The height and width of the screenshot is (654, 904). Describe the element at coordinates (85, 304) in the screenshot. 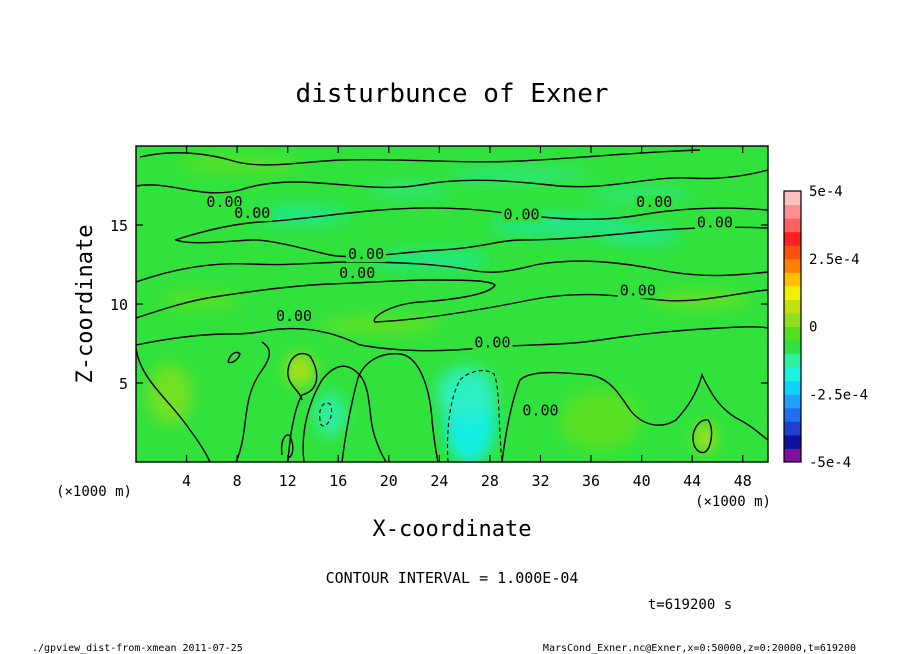

I see `y-axis-label: Z-coordinate` at that location.